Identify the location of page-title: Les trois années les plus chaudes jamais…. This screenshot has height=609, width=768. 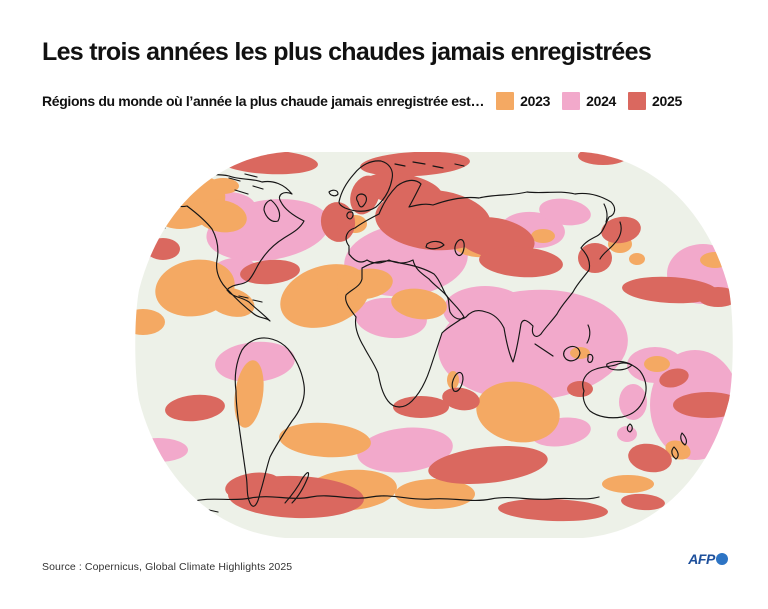
(347, 52).